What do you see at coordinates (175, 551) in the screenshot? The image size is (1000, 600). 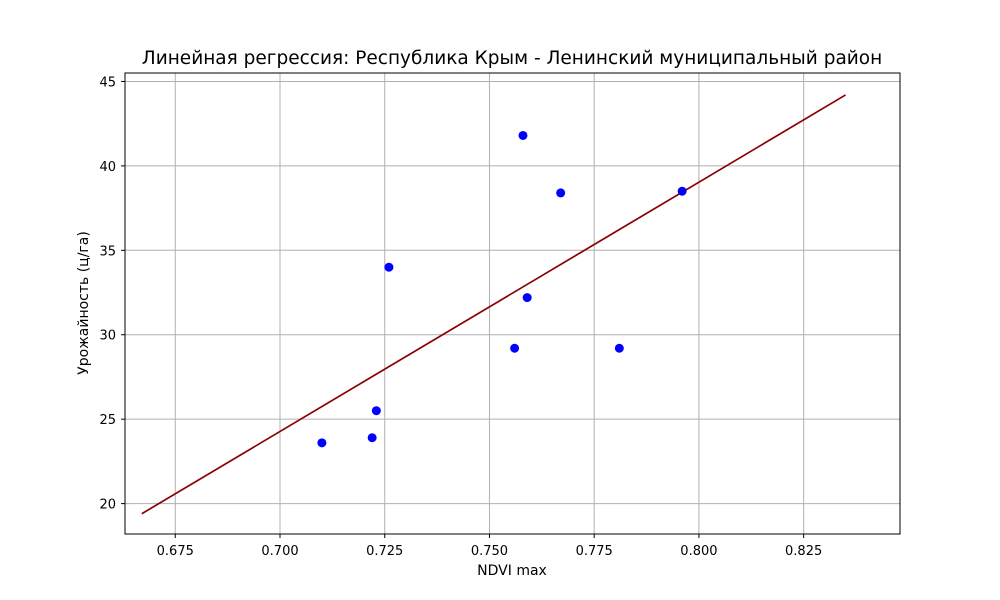 I see `x-tick-label: 0.675` at bounding box center [175, 551].